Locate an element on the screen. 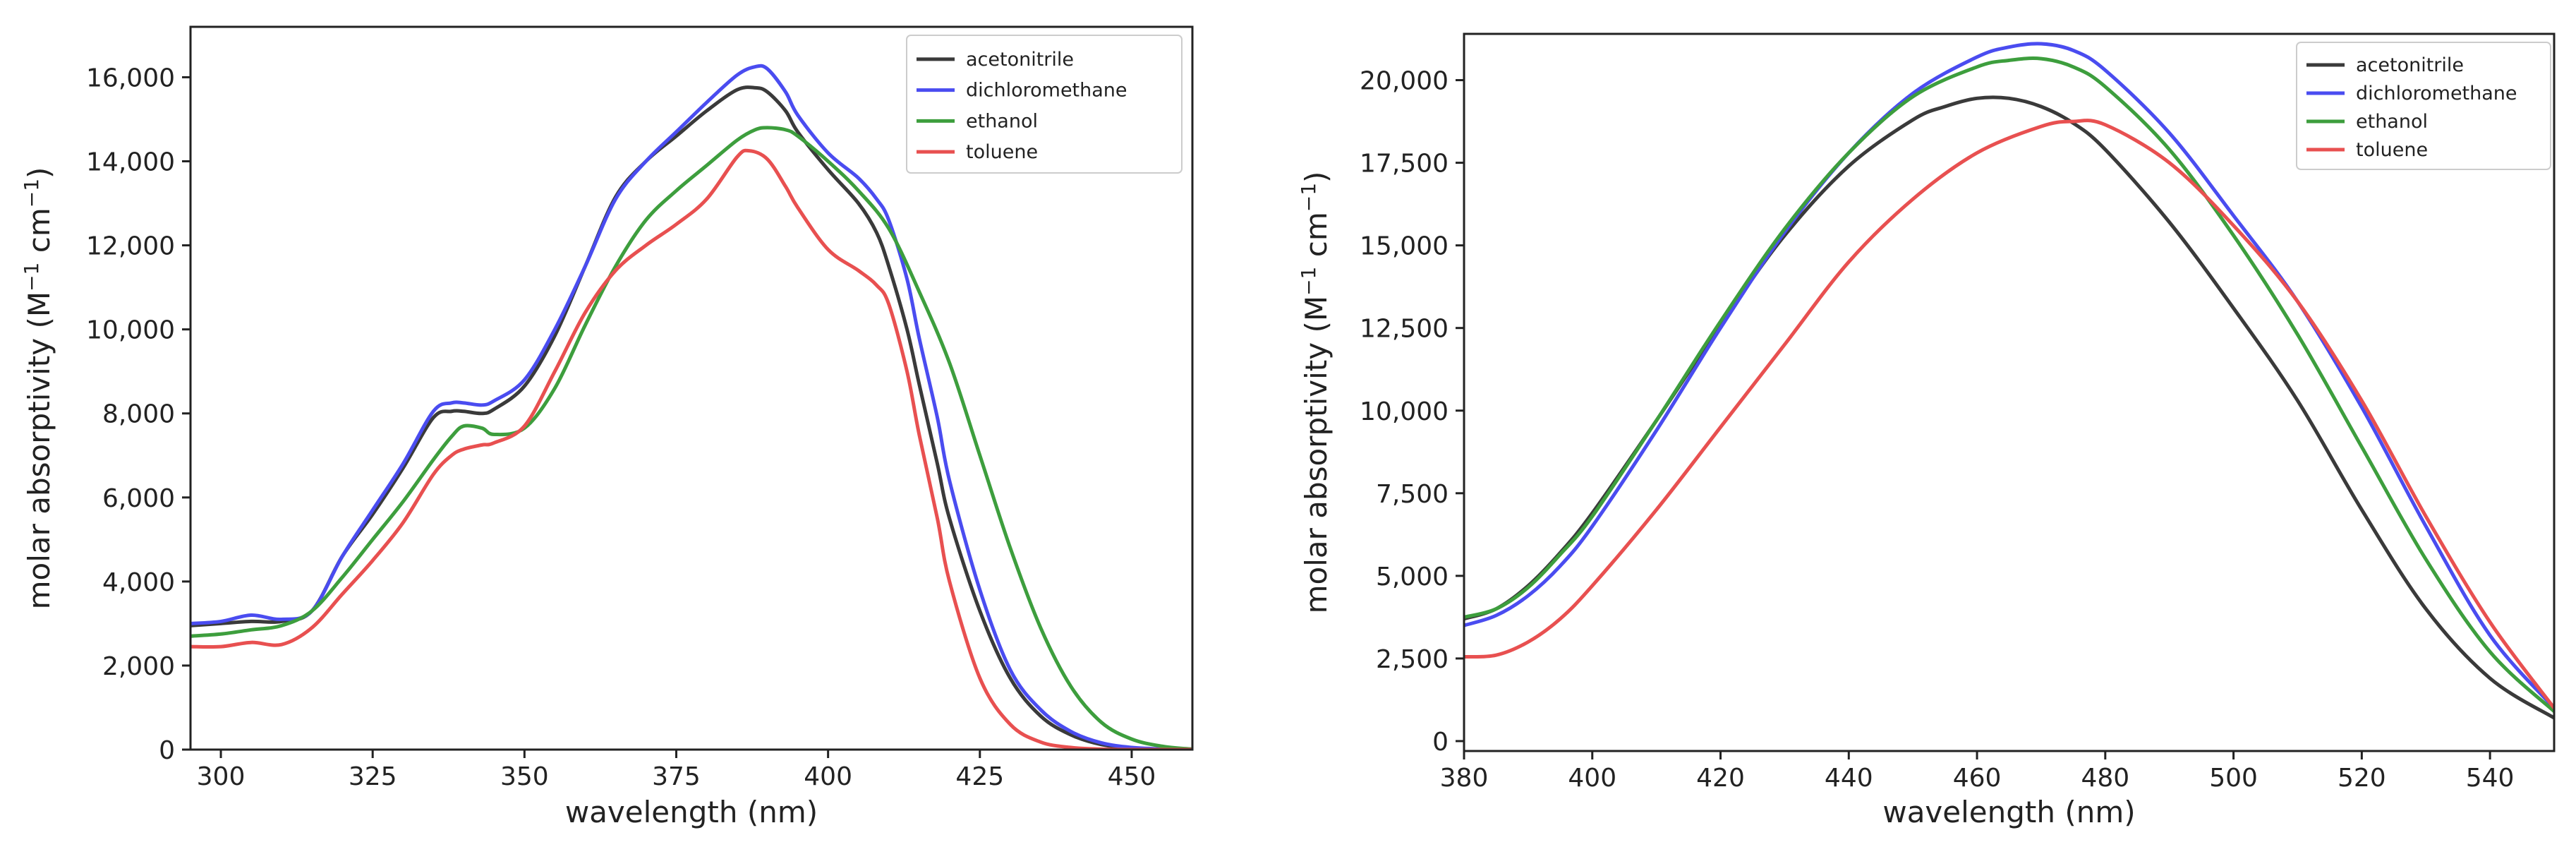 This screenshot has height=847, width=2576. x-tick-label: 350 is located at coordinates (525, 776).